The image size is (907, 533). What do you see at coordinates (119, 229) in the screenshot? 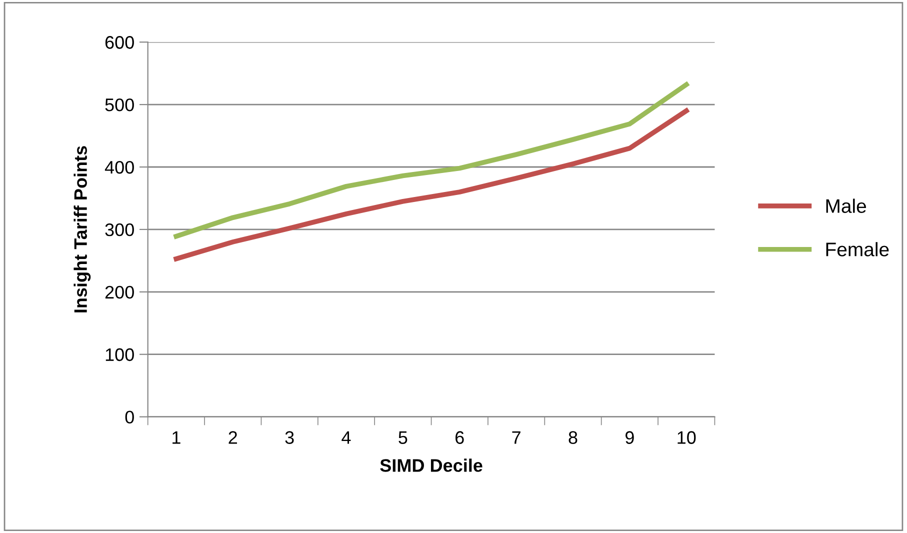
I see `y-tick-label: 300` at bounding box center [119, 229].